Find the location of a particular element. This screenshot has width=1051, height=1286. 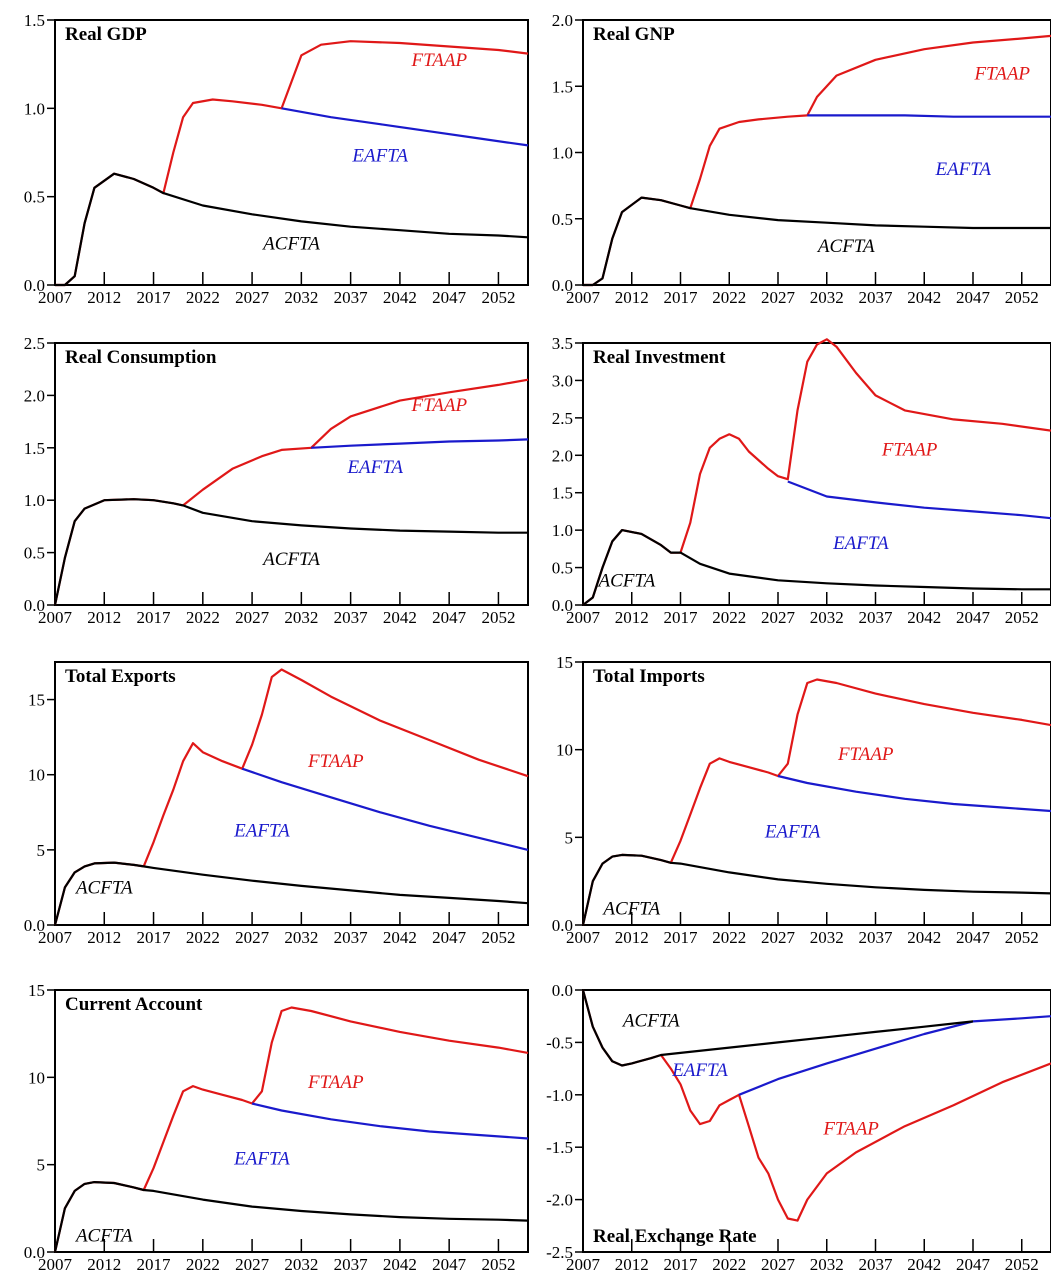

y-tick-label: 5 is located at coordinates (569, 837).